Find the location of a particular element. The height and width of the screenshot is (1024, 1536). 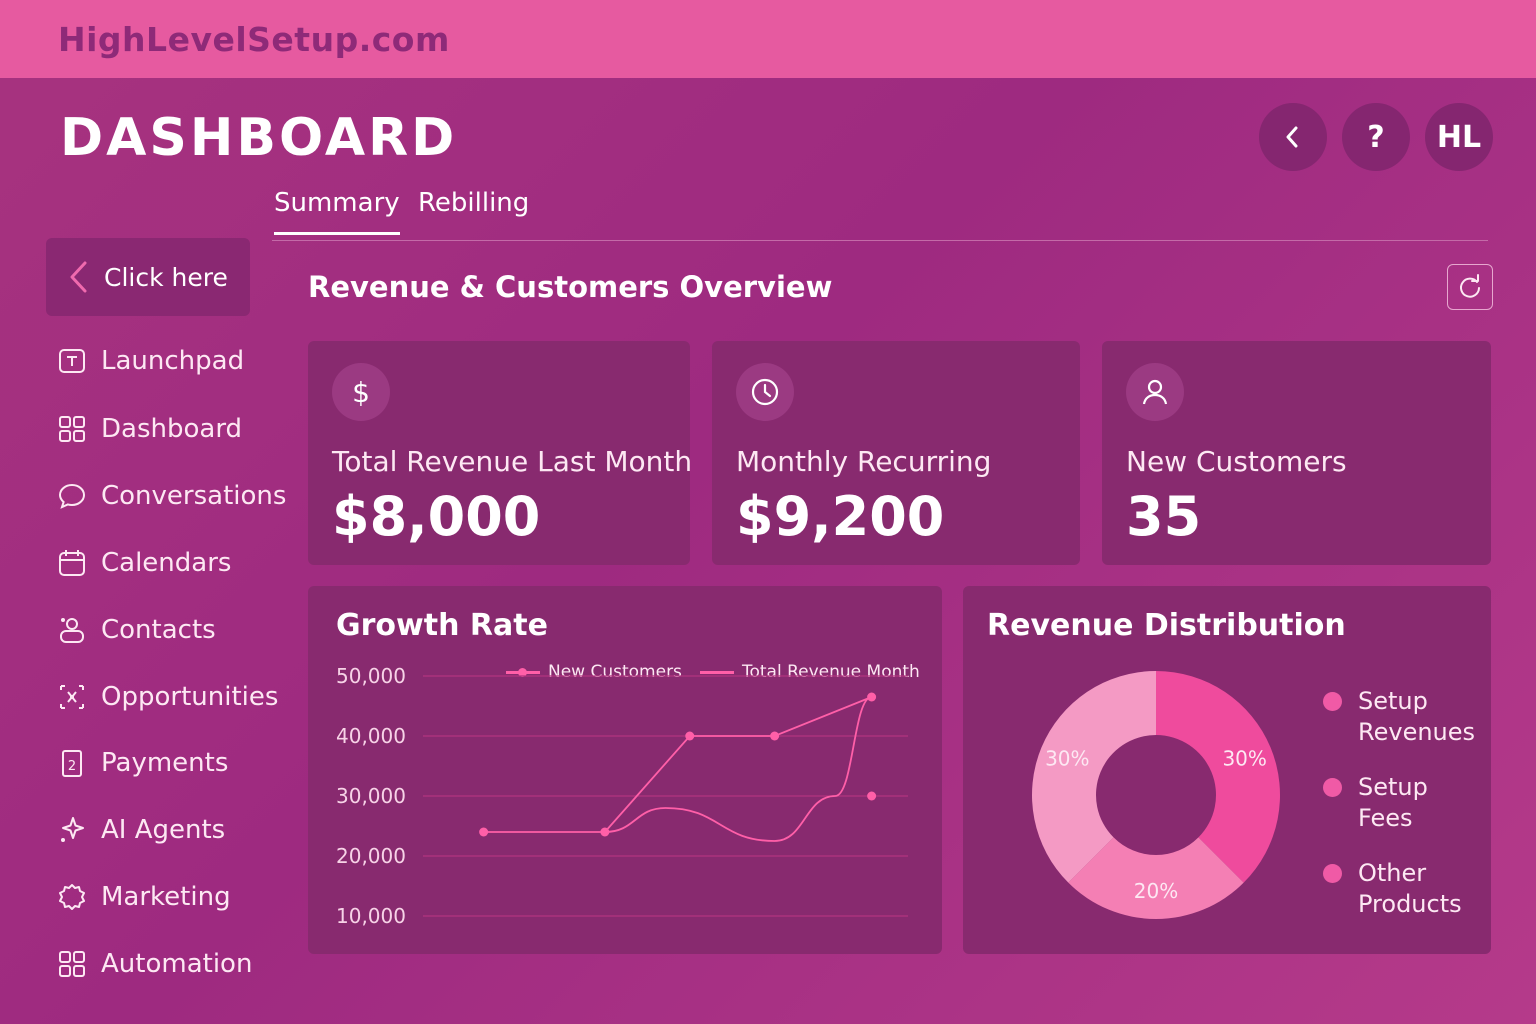

svg-text: 2 is located at coordinates (72, 766).